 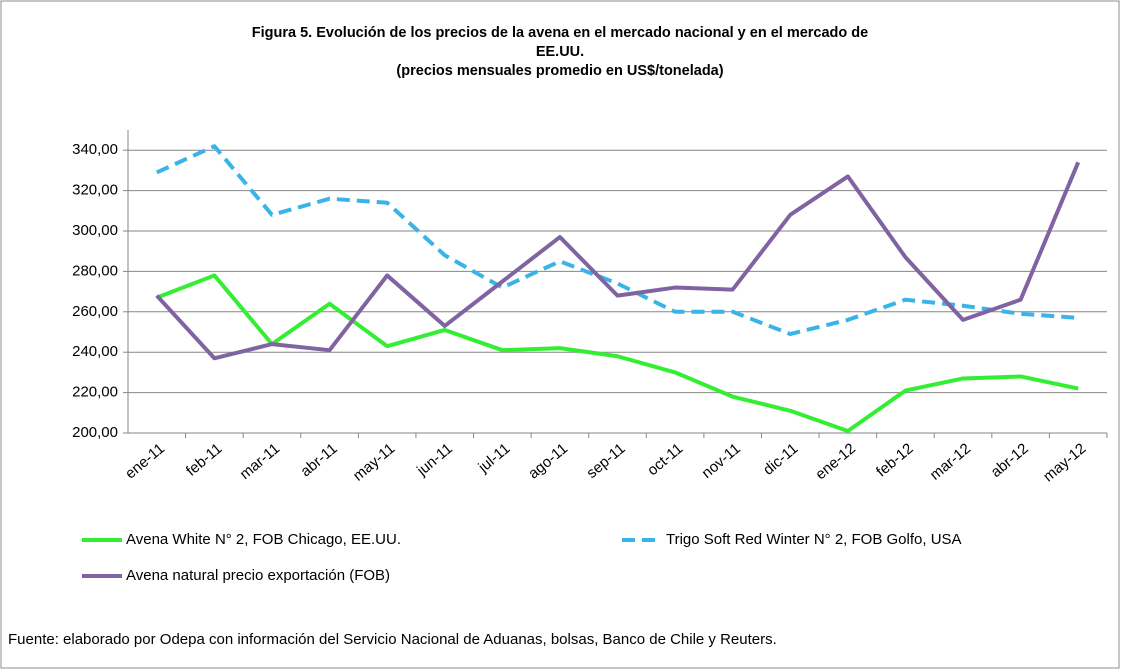 I want to click on y-tick-label: 340,00, so click(x=95, y=149).